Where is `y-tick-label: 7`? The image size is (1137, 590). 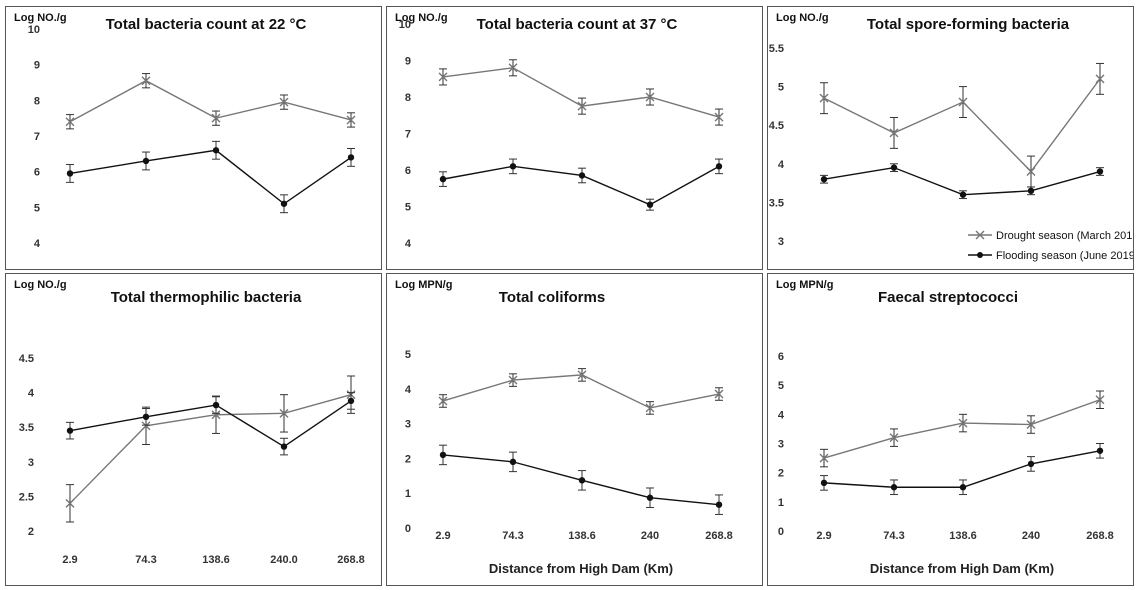
y-tick-label: 7 is located at coordinates (37, 137).